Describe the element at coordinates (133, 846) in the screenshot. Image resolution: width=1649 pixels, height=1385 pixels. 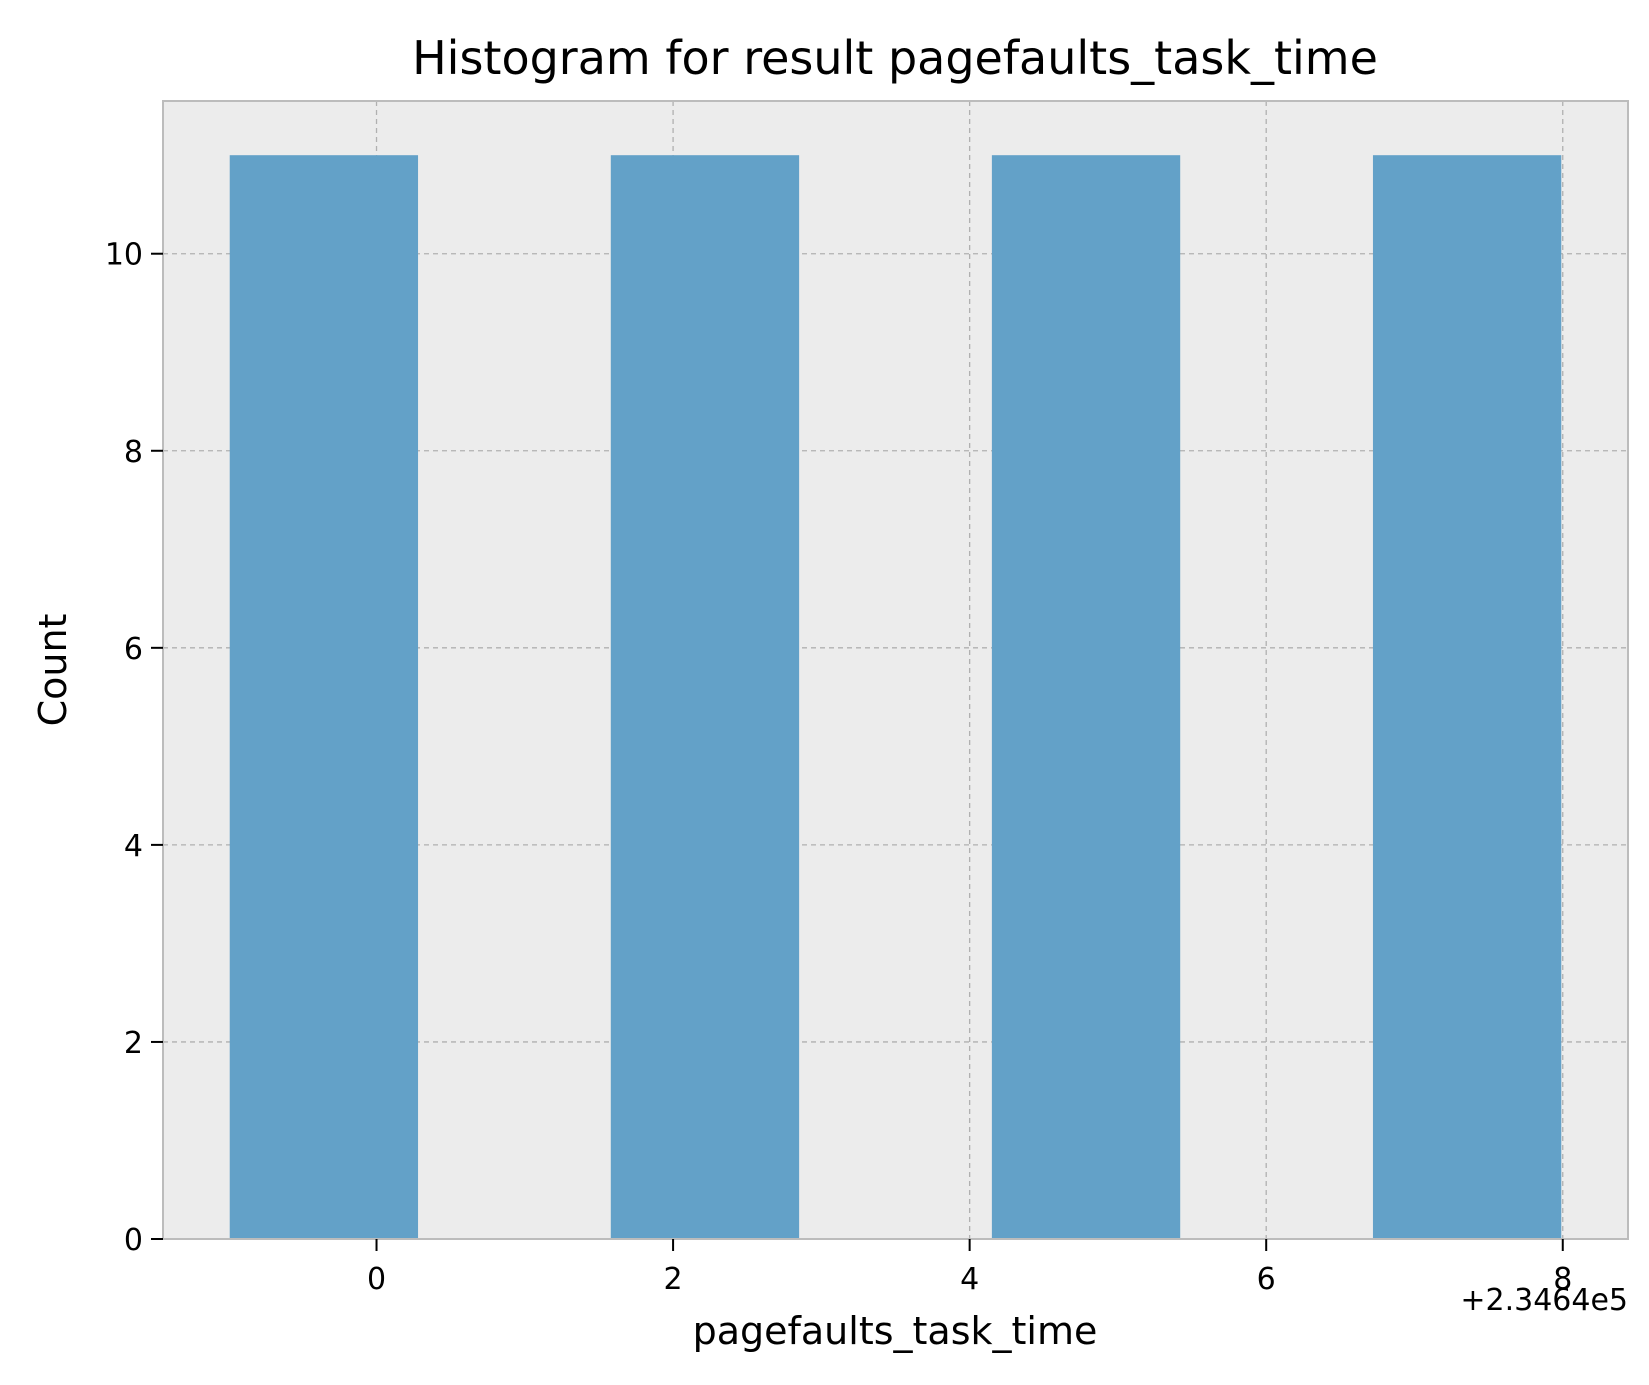
I see `y-tick-label: 4` at that location.